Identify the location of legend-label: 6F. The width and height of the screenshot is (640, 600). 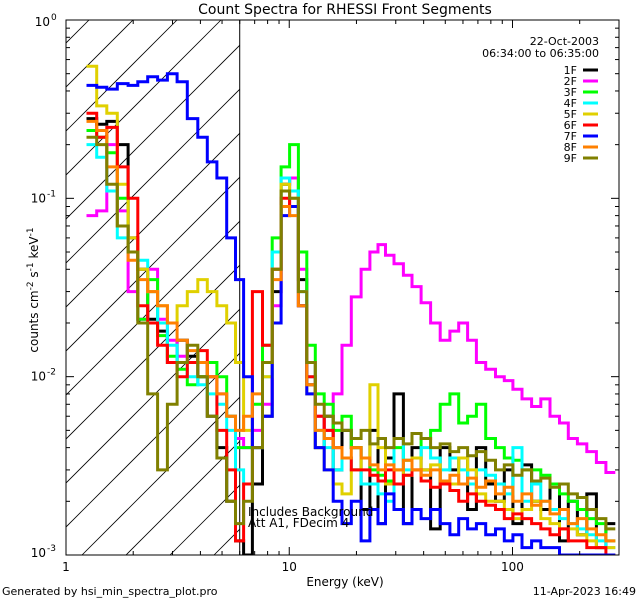
(570, 125).